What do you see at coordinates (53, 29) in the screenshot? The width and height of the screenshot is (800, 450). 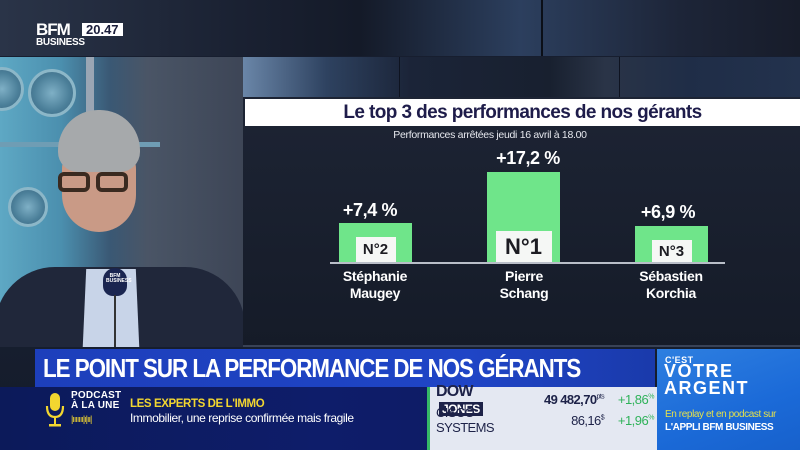 I see `logo-bfm: BFM` at bounding box center [53, 29].